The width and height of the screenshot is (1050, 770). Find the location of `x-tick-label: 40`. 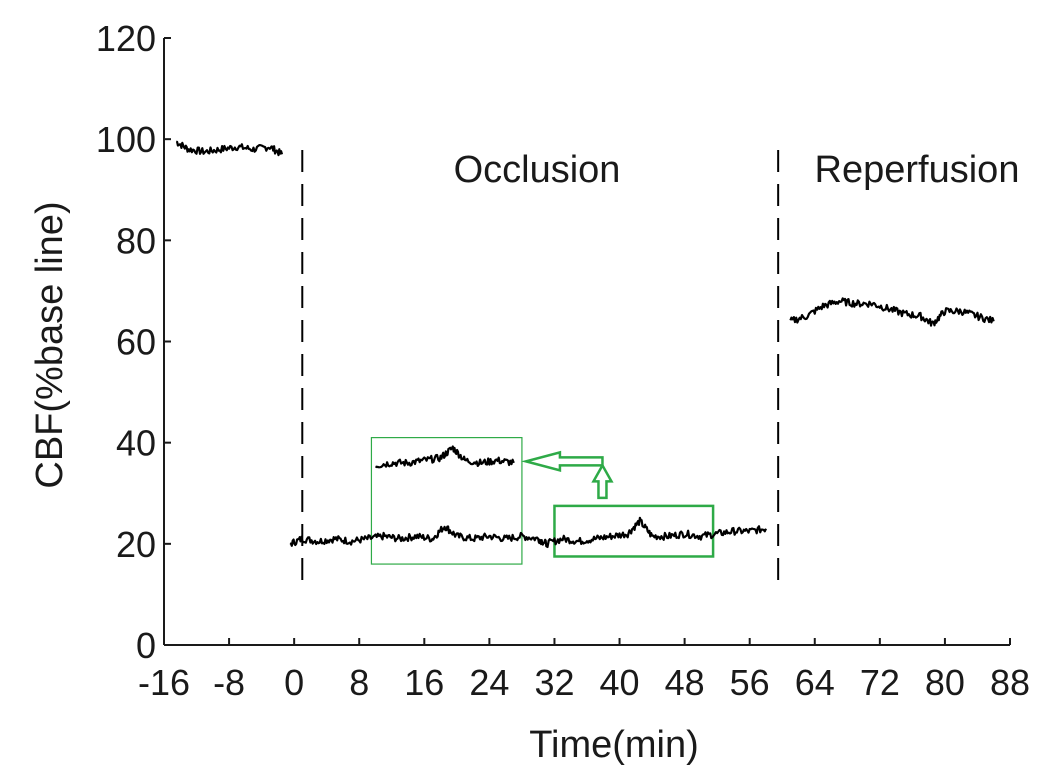

x-tick-label: 40 is located at coordinates (620, 682).